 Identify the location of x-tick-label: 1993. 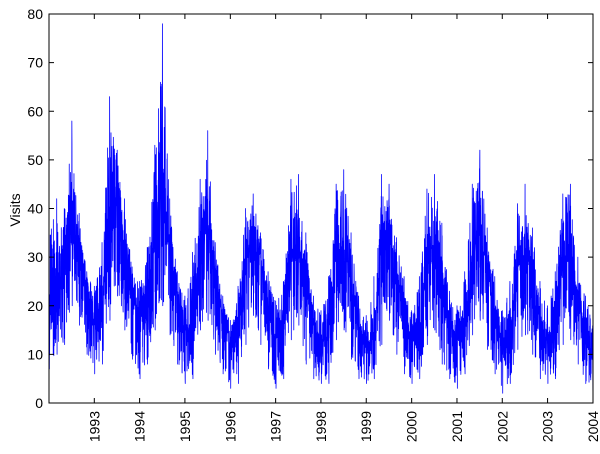
(94, 426).